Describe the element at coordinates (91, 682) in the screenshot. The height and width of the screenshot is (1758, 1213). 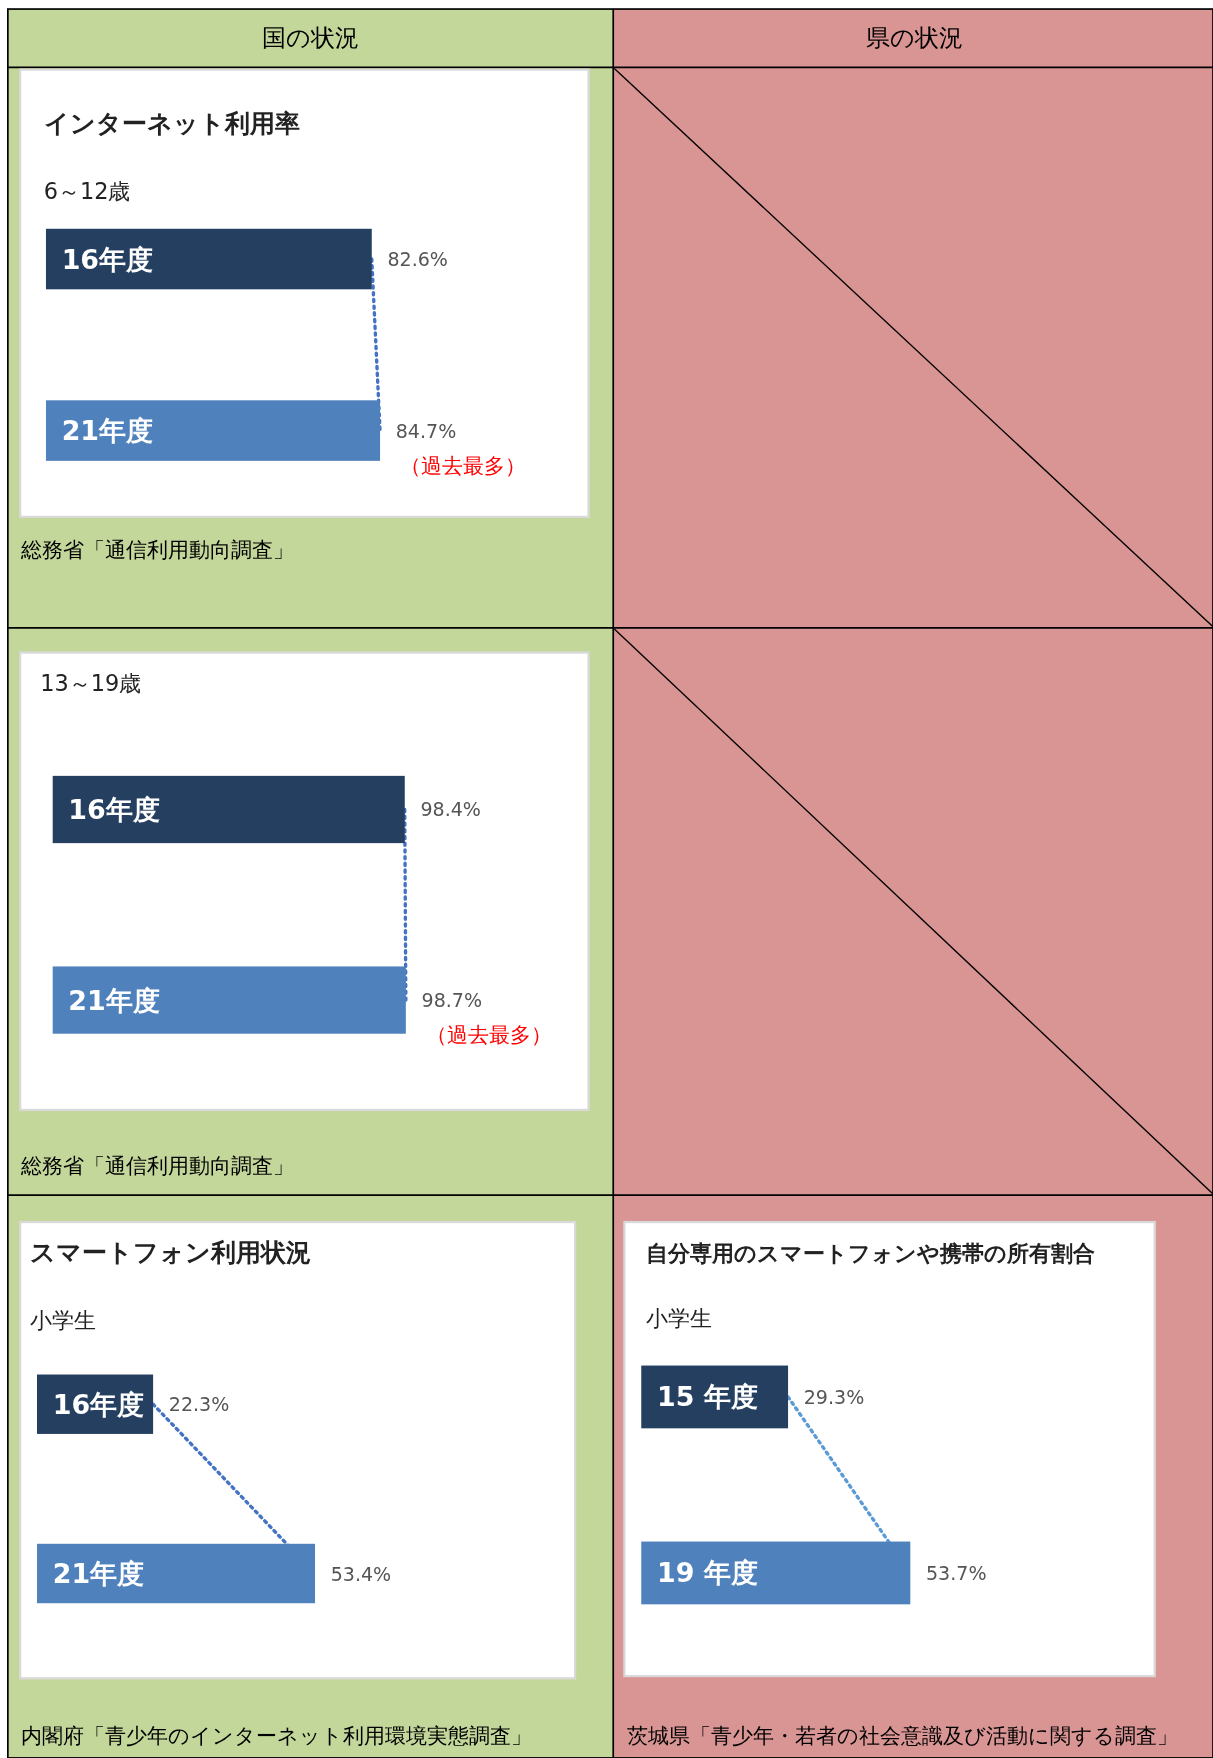
I see `chart-subtitle: 13～19歳` at that location.